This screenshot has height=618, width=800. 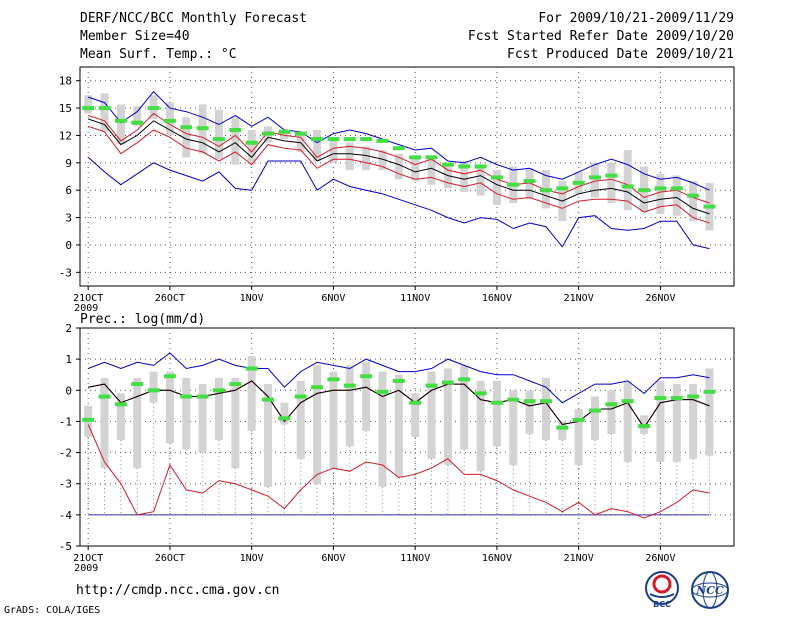 What do you see at coordinates (65, 546) in the screenshot?
I see `prec-ytick-label: -5` at bounding box center [65, 546].